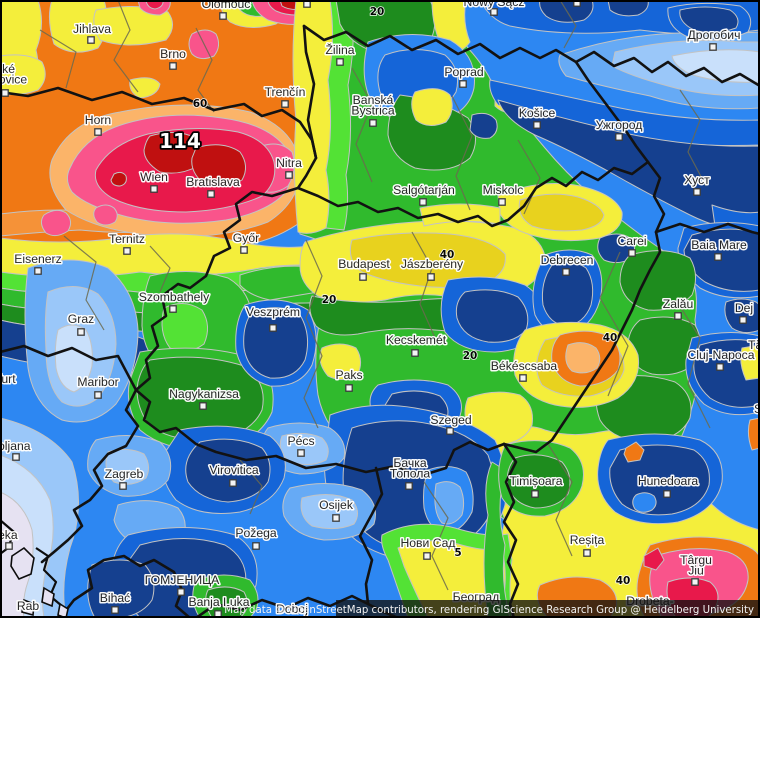 Image resolution: width=760 pixels, height=760 pixels. What do you see at coordinates (246, 238) in the screenshot?
I see `city-label: Győr` at bounding box center [246, 238].